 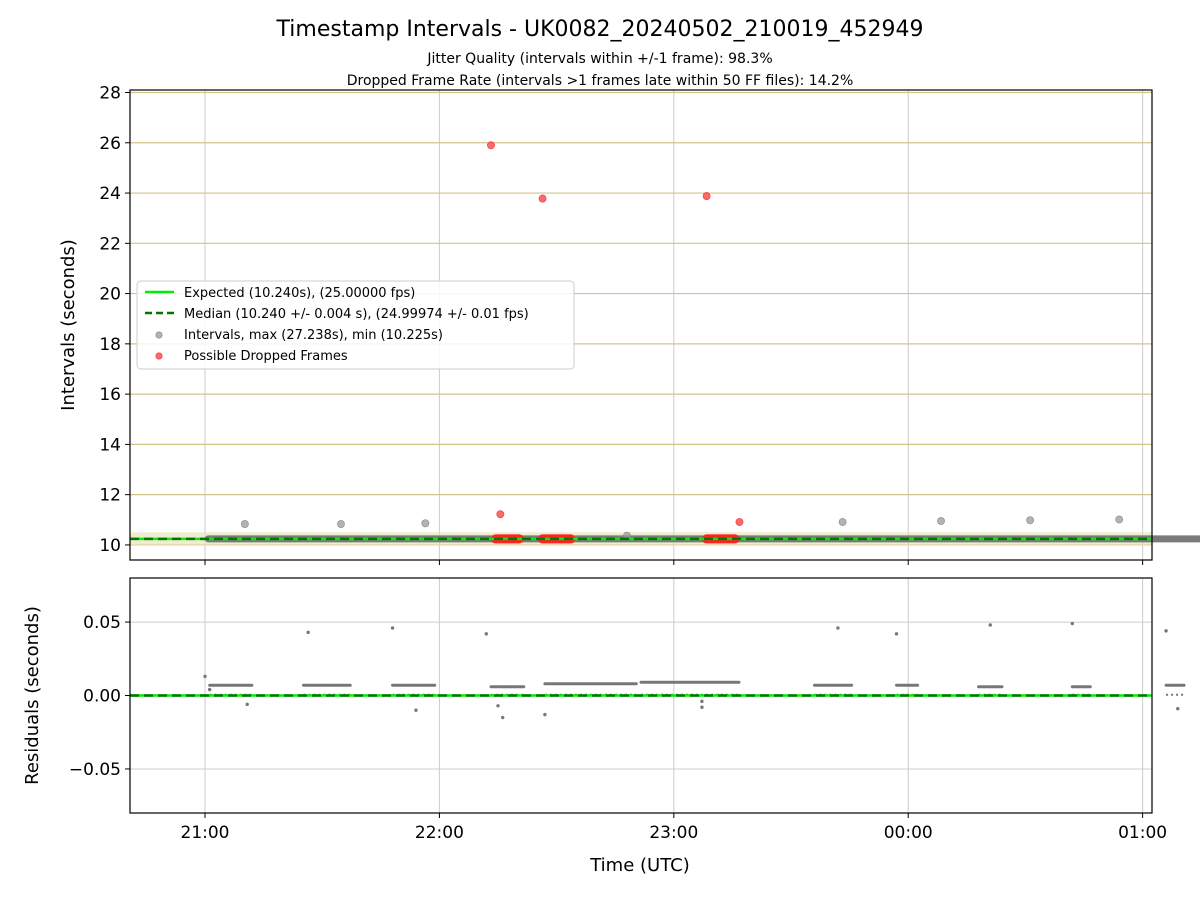 I want to click on residuals-y-tick-label-0: 0.05, so click(x=102, y=623).